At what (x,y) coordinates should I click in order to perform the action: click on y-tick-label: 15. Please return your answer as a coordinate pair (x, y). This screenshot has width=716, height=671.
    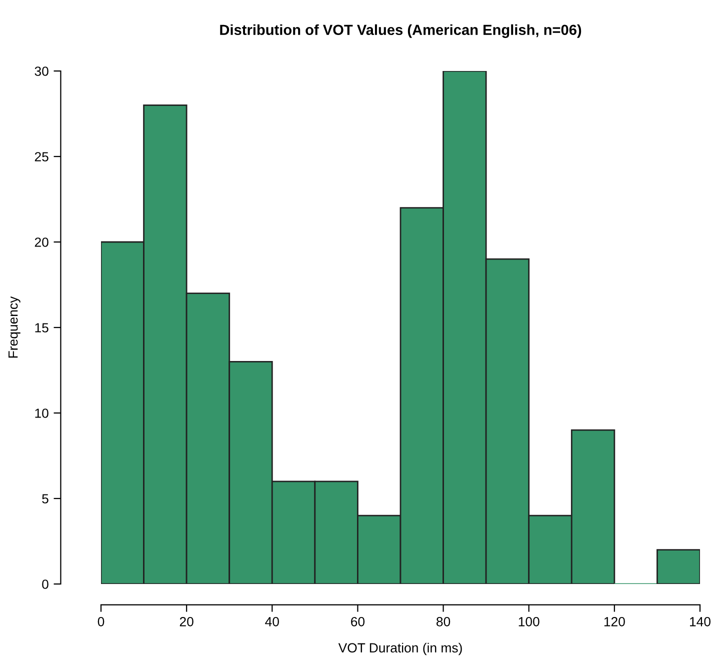
    Looking at the image, I should click on (41, 327).